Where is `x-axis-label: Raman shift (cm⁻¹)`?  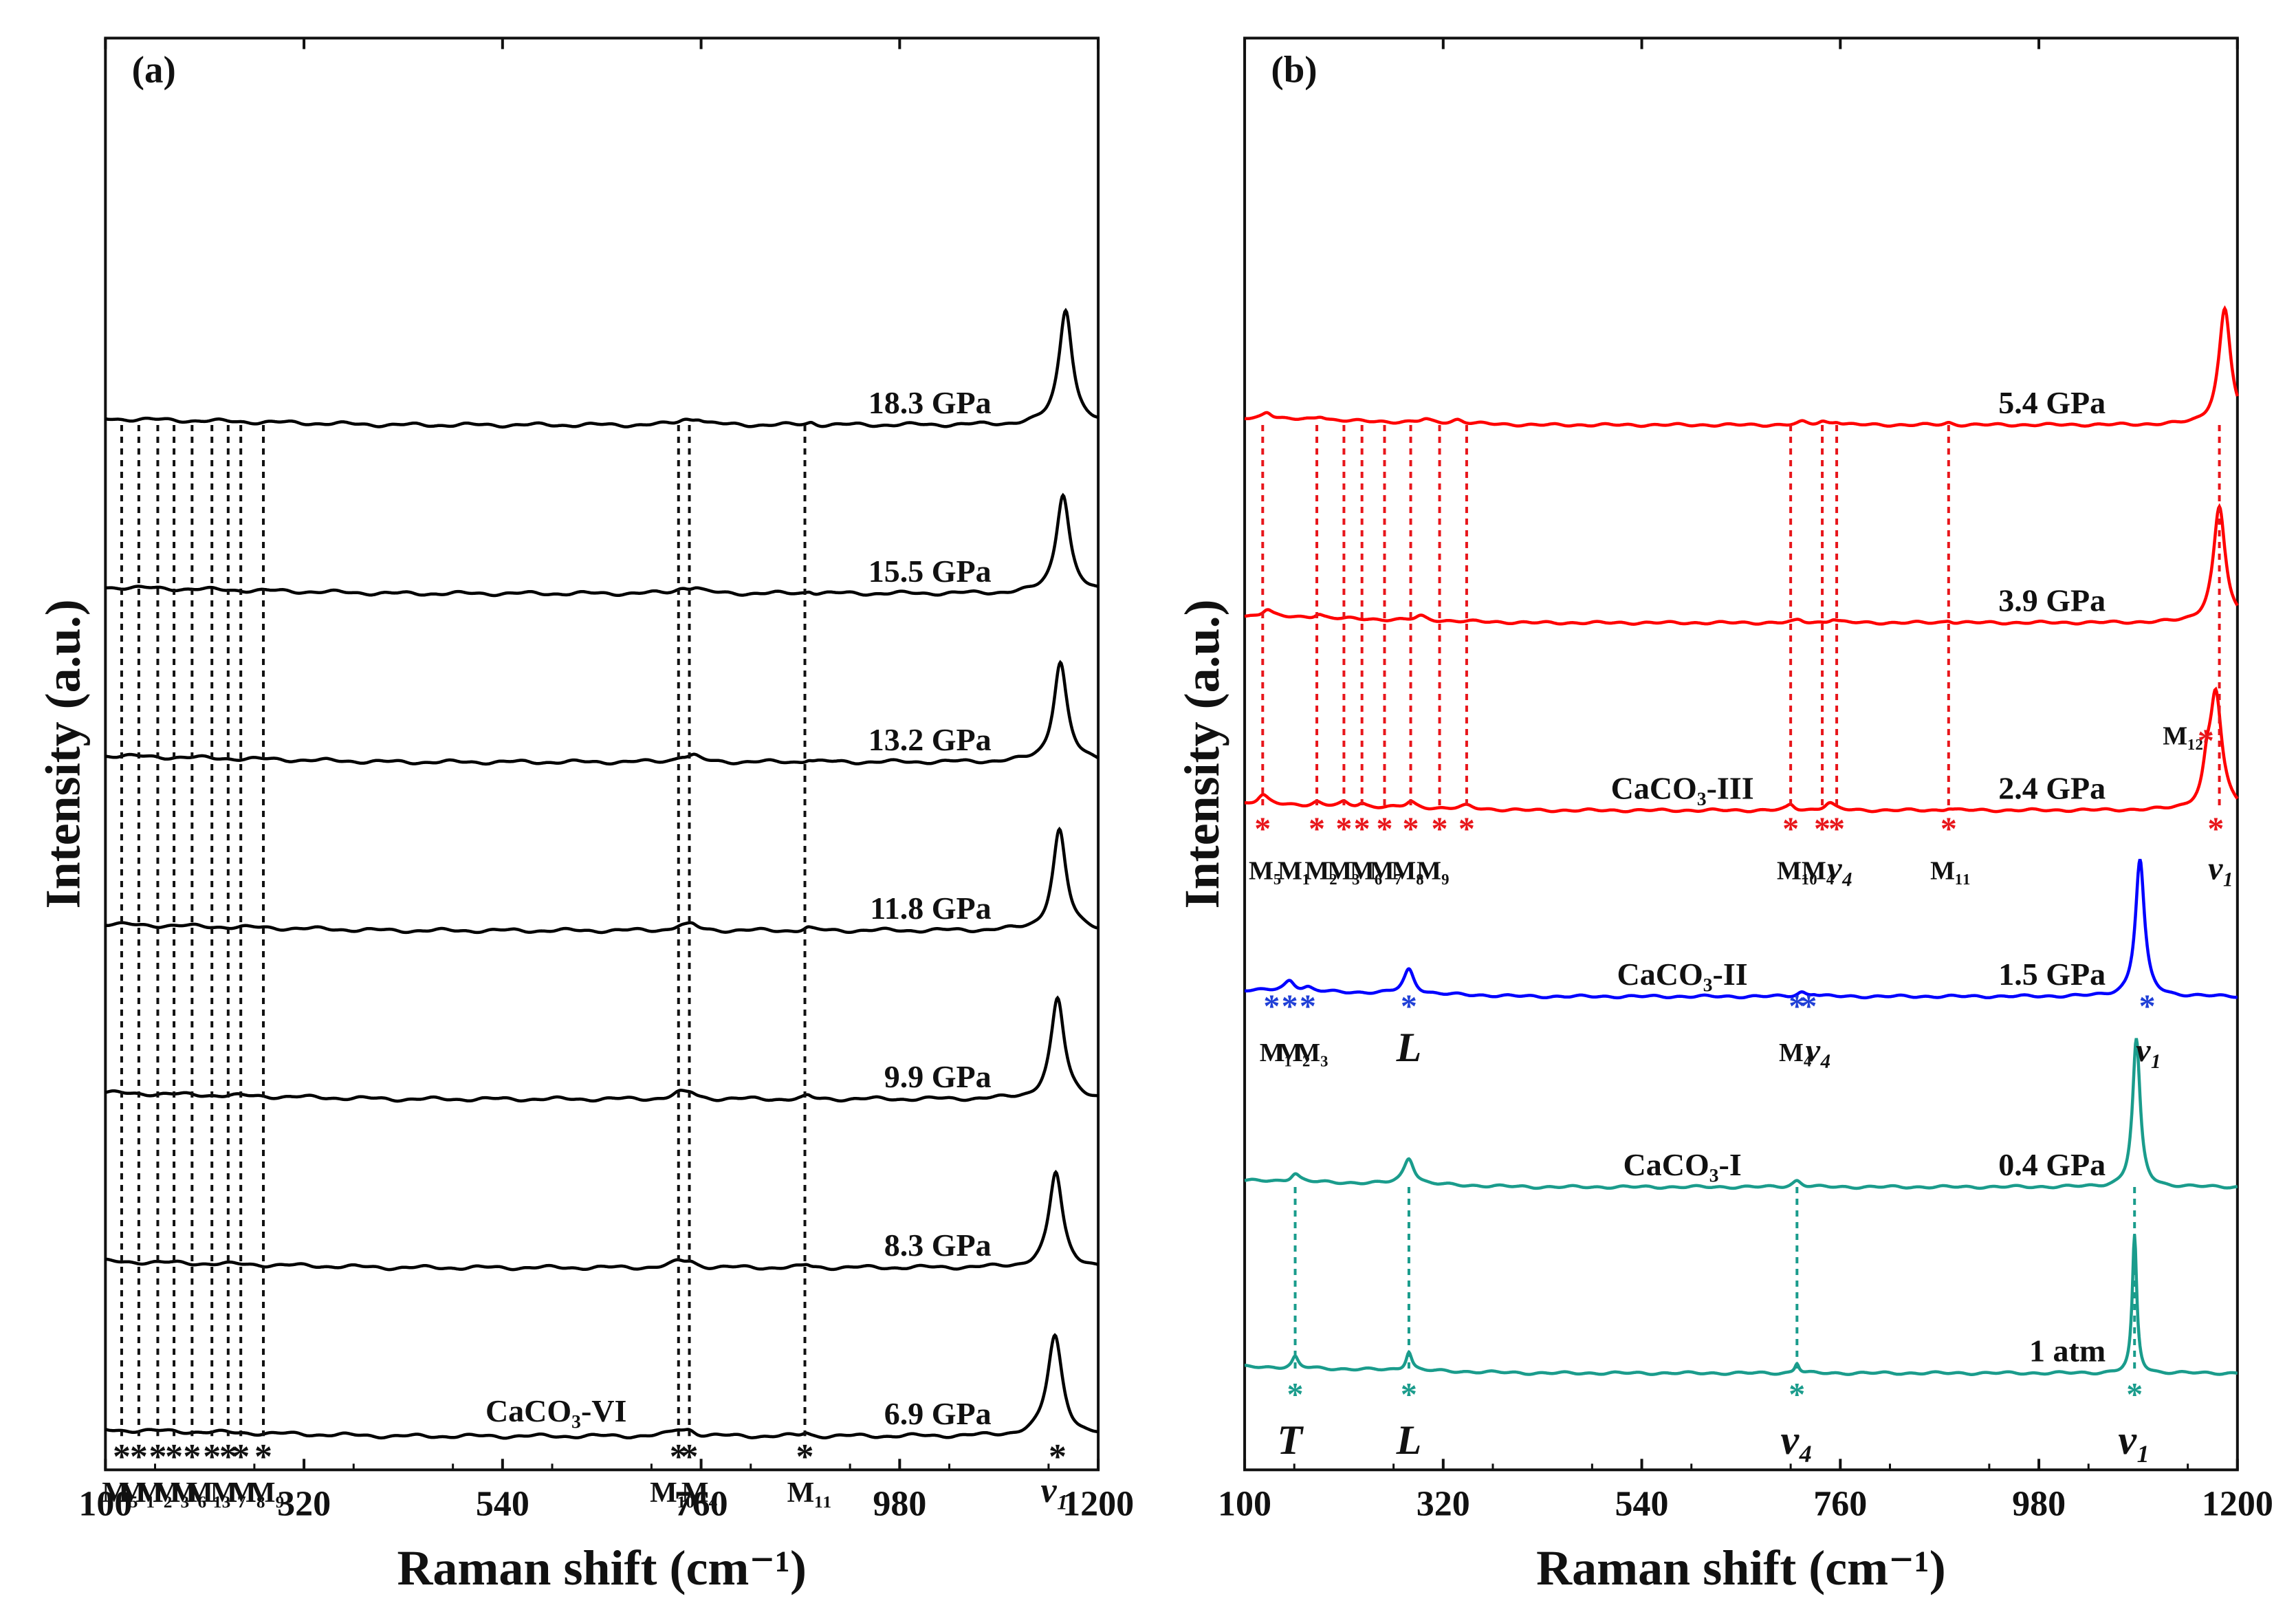 x-axis-label: Raman shift (cm⁻¹) is located at coordinates (1741, 1567).